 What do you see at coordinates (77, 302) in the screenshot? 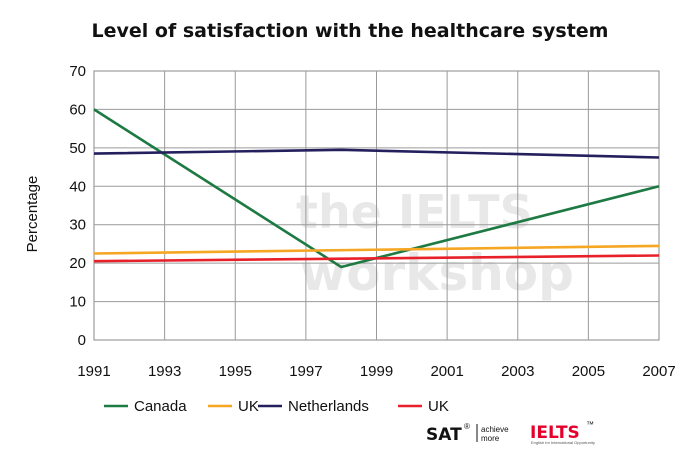
I see `y-tick-label: 10` at bounding box center [77, 302].